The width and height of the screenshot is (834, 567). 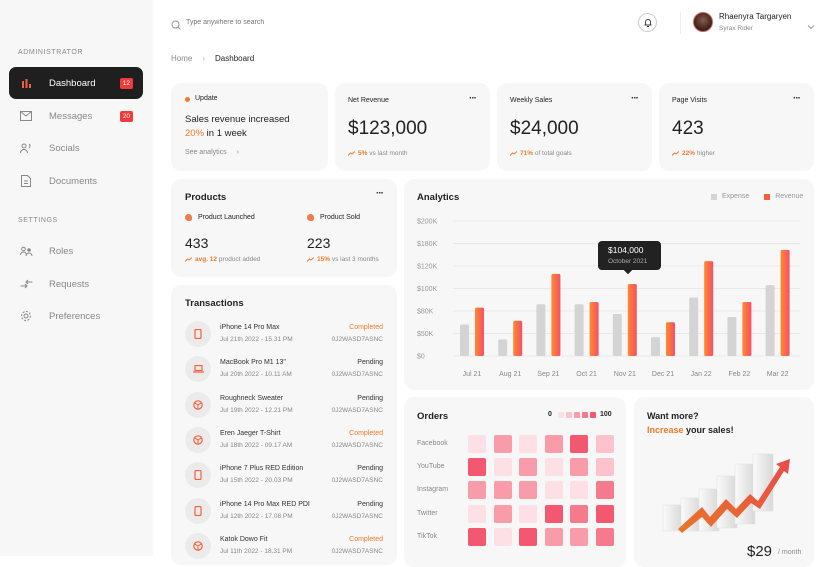 I want to click on avatar, so click(x=703, y=22).